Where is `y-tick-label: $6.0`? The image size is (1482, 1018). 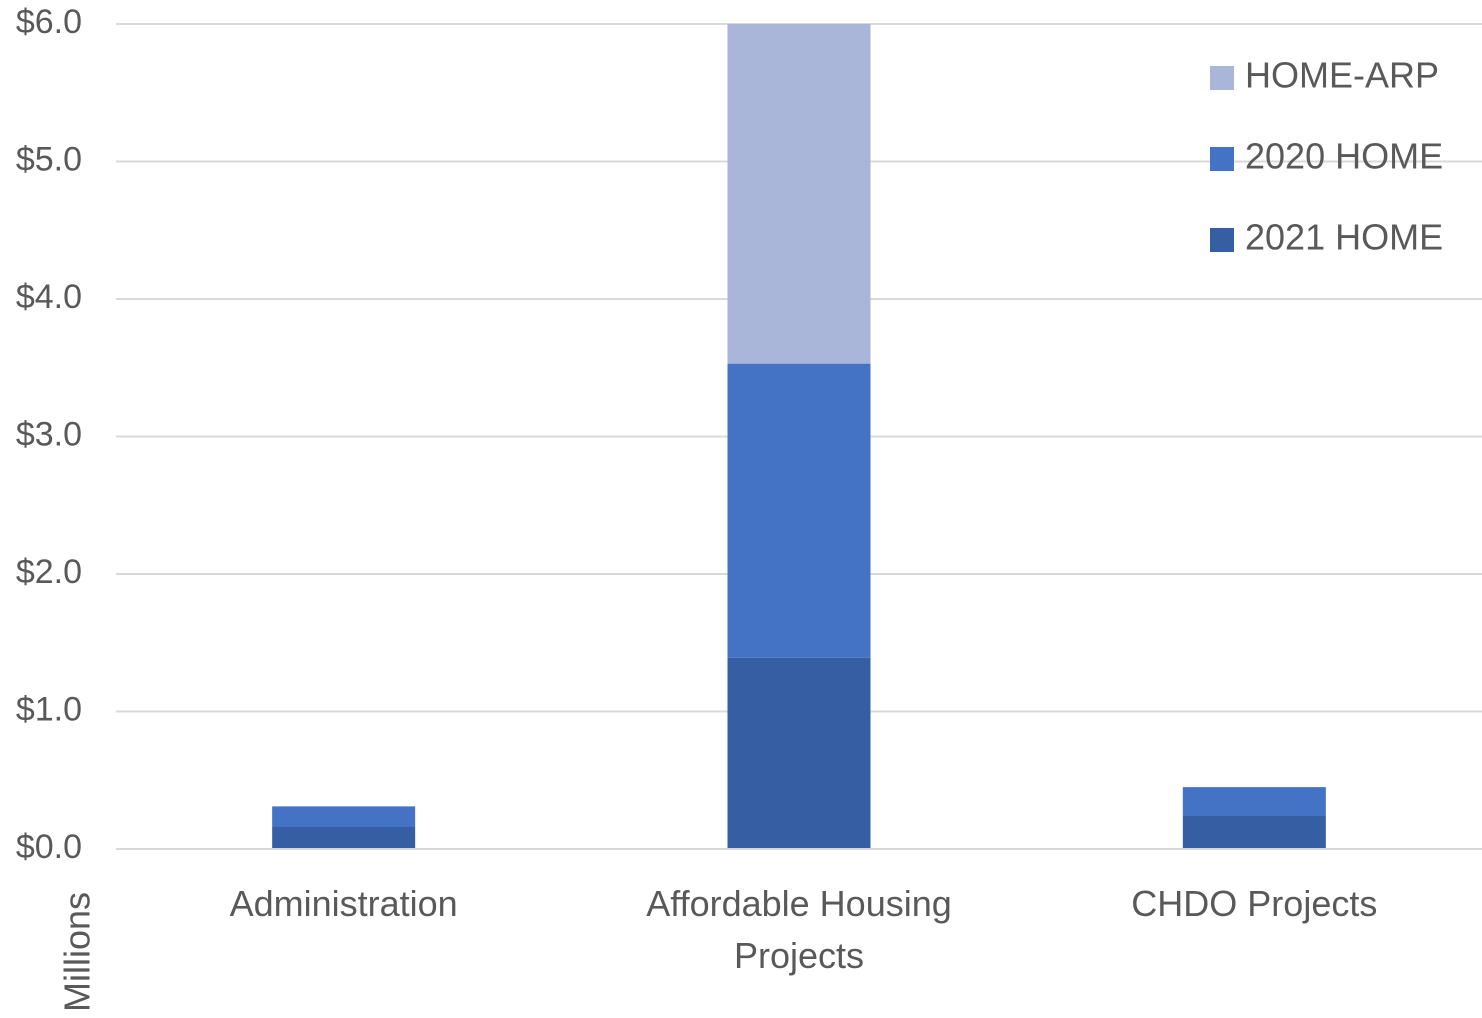
y-tick-label: $6.0 is located at coordinates (49, 22).